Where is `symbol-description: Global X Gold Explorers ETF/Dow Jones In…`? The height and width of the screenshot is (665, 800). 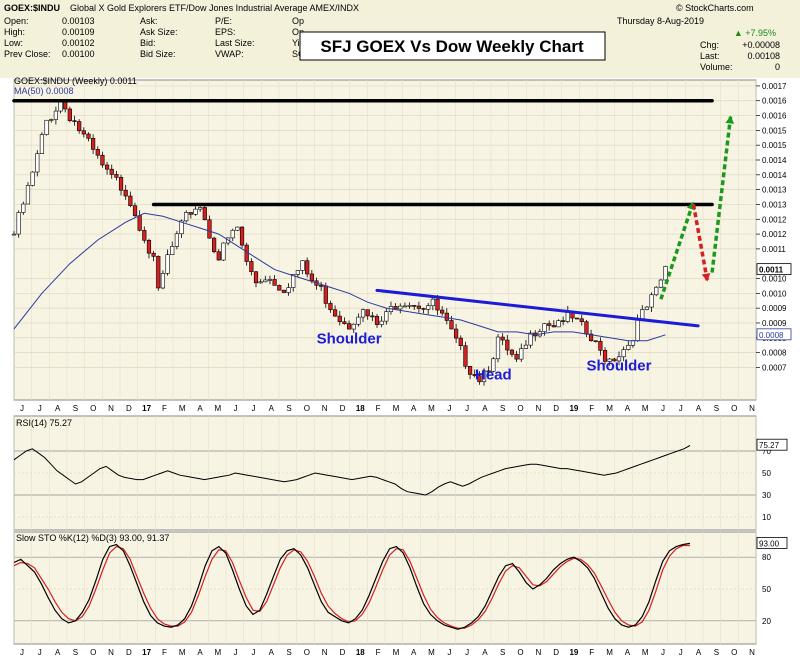
symbol-description: Global X Gold Explorers ETF/Dow Jones In… is located at coordinates (214, 8).